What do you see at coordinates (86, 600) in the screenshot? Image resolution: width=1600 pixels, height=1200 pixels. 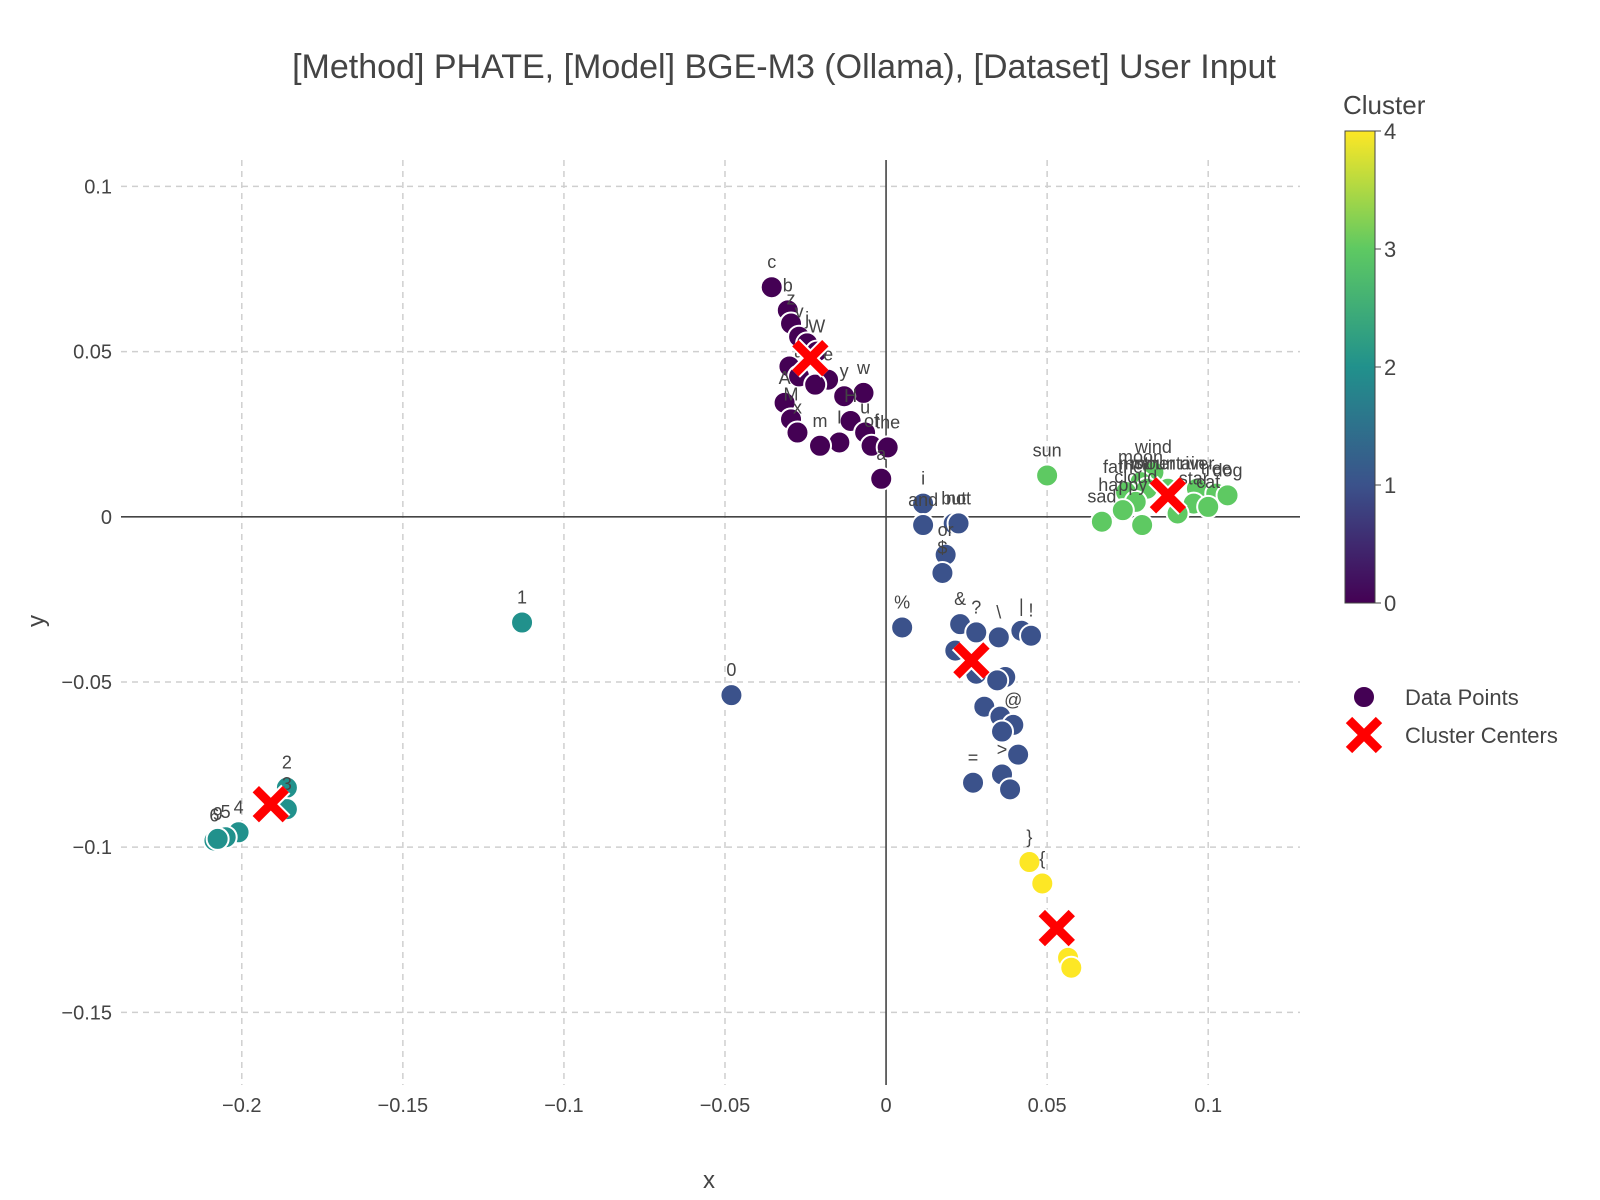 I see `y-tick-labels: 0.1 0.05 0 −0.05 −0.1 −0.15` at bounding box center [86, 600].